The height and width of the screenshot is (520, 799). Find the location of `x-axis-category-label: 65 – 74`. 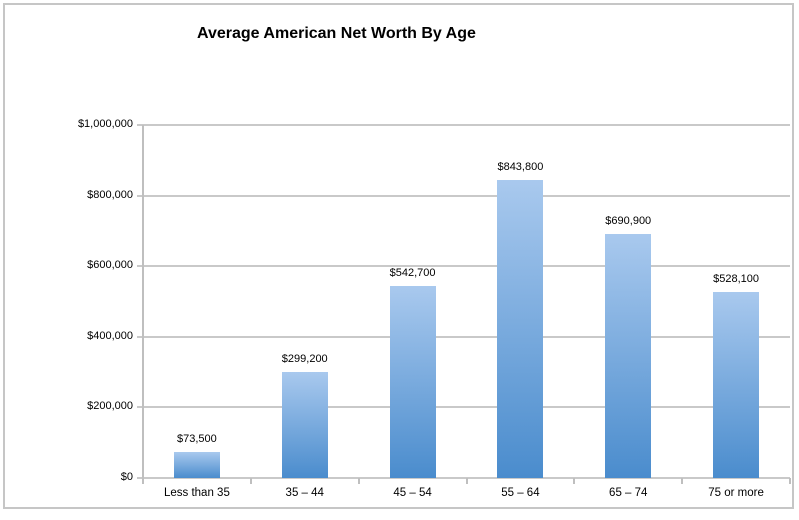

x-axis-category-label: 65 – 74 is located at coordinates (628, 493).